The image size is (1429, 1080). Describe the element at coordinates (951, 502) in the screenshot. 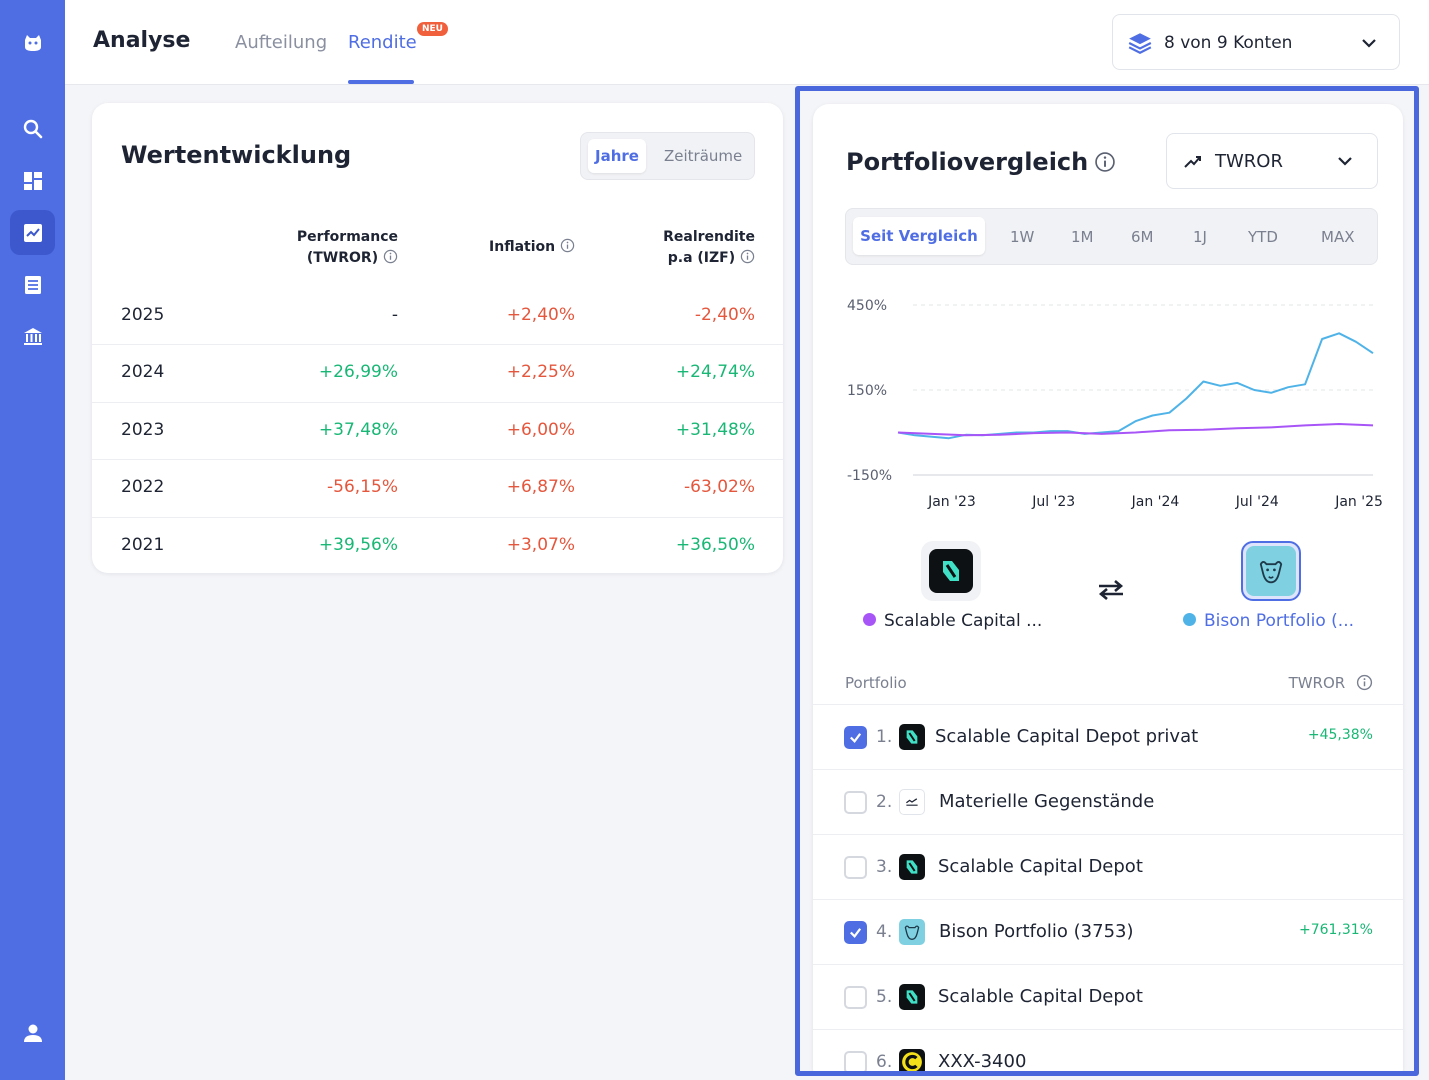

I see `x-tick-label: Jan '23` at that location.